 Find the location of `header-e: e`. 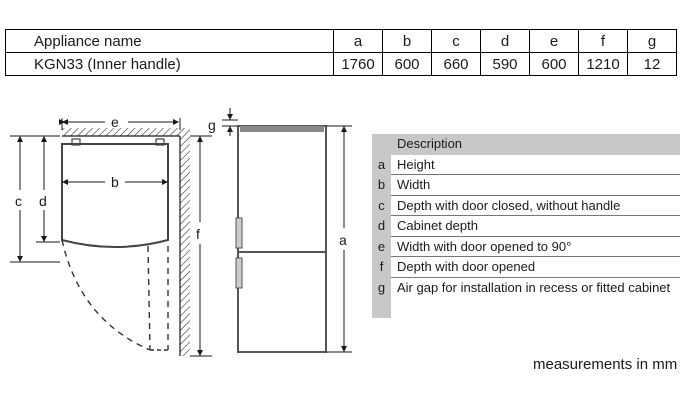

header-e: e is located at coordinates (554, 41).